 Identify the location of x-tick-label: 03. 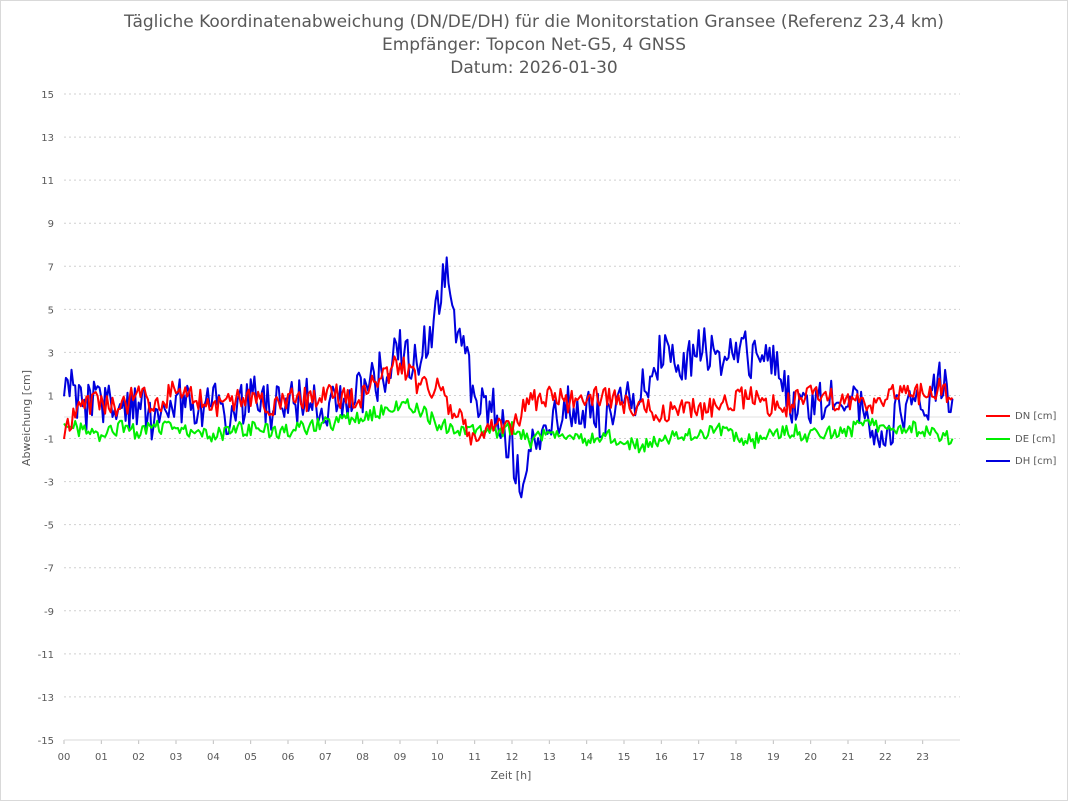
(176, 757).